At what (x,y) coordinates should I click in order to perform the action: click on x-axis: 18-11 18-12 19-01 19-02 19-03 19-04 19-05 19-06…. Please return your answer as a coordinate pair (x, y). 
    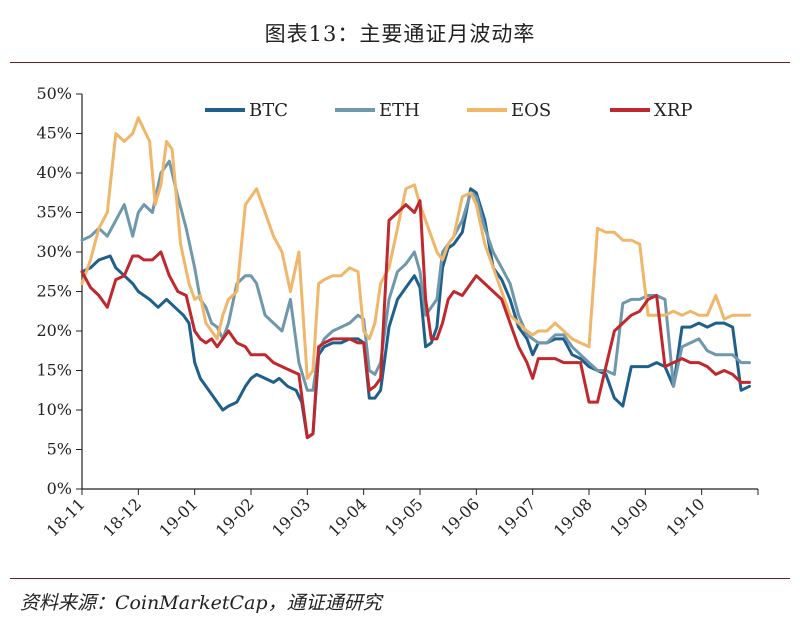
    Looking at the image, I should click on (401, 514).